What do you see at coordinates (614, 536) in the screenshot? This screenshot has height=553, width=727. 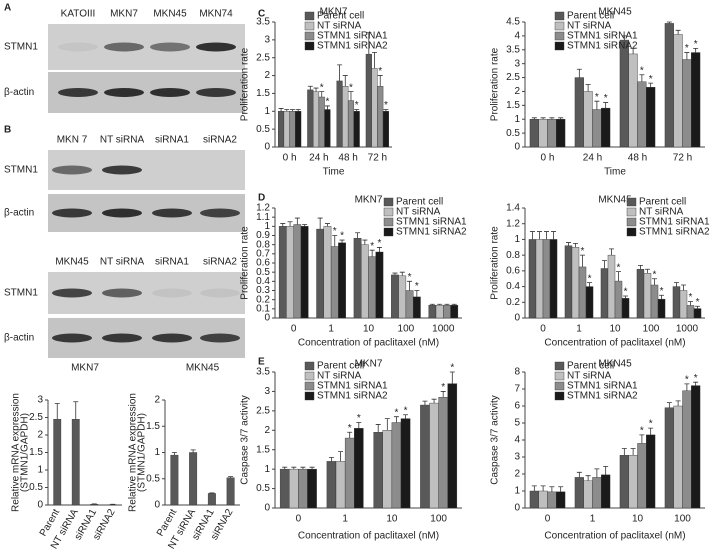 I see `x-axis-label: Concentration of paclitaxel (nM)` at bounding box center [614, 536].